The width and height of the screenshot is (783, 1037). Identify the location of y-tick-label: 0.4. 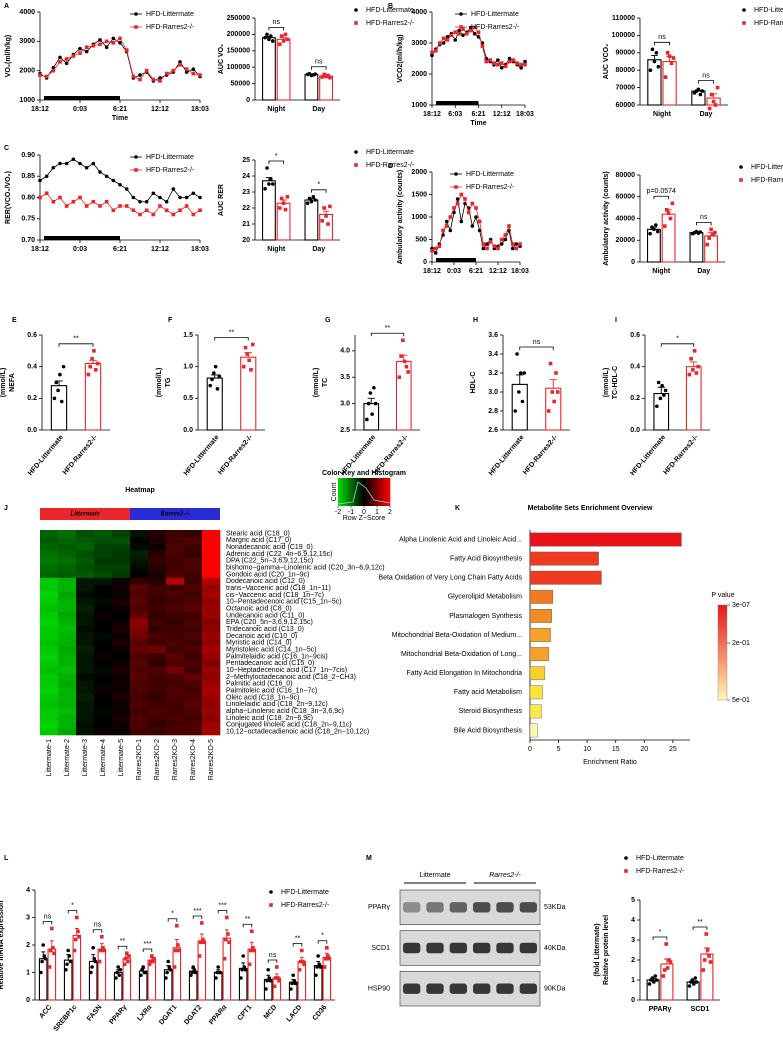
(32, 367).